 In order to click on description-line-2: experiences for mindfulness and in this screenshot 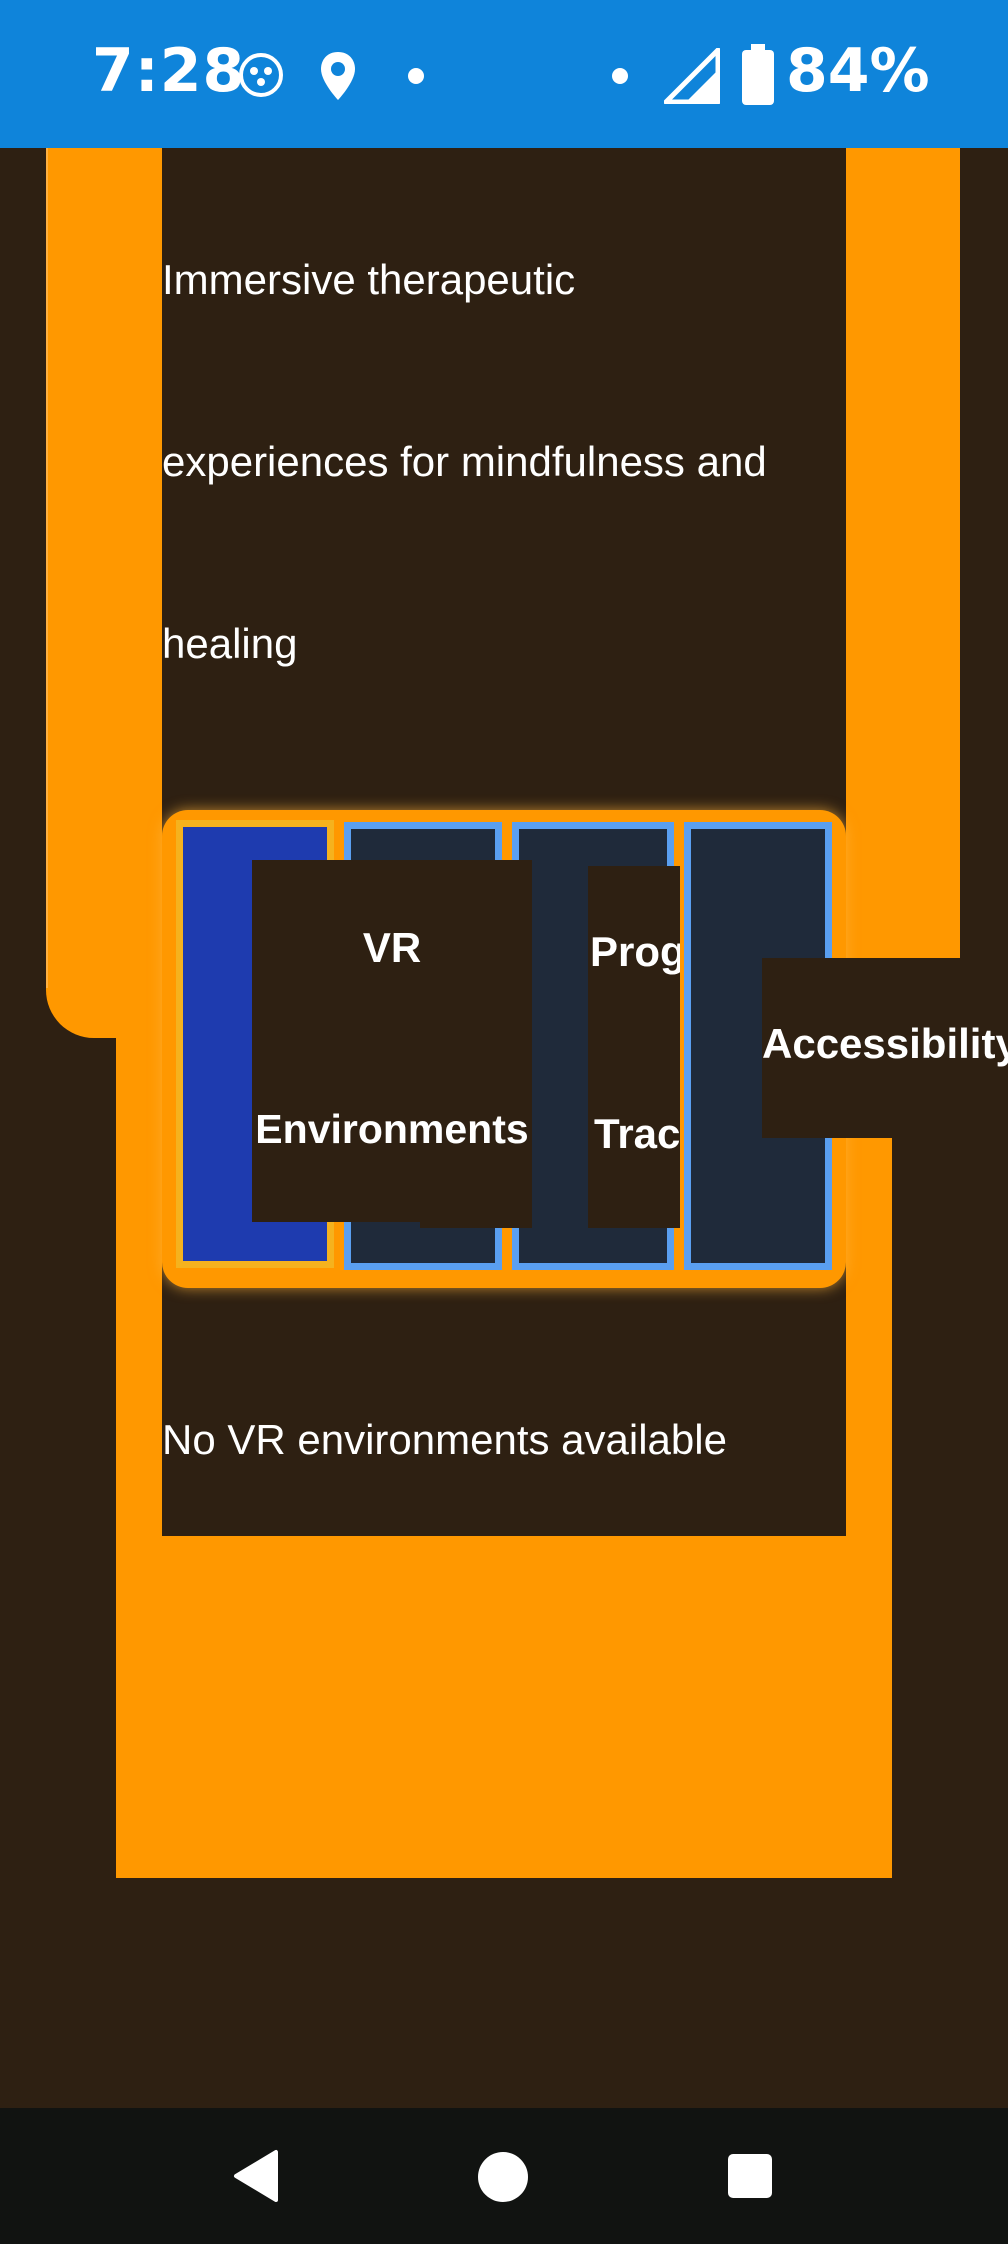, I will do `click(464, 461)`.